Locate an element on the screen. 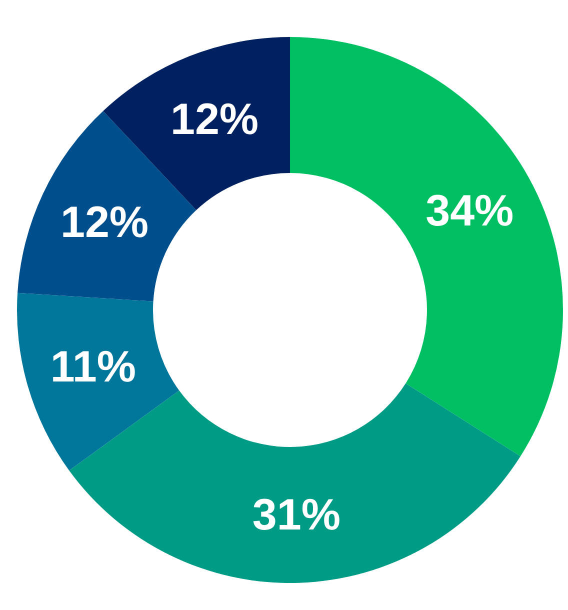  data-label: 34% is located at coordinates (470, 211).